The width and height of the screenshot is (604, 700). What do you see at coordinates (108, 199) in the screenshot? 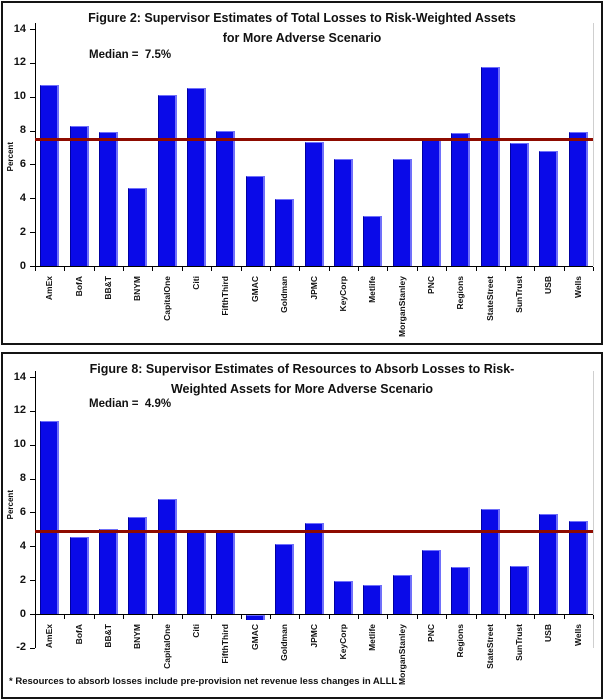
I see `bar-BBT` at bounding box center [108, 199].